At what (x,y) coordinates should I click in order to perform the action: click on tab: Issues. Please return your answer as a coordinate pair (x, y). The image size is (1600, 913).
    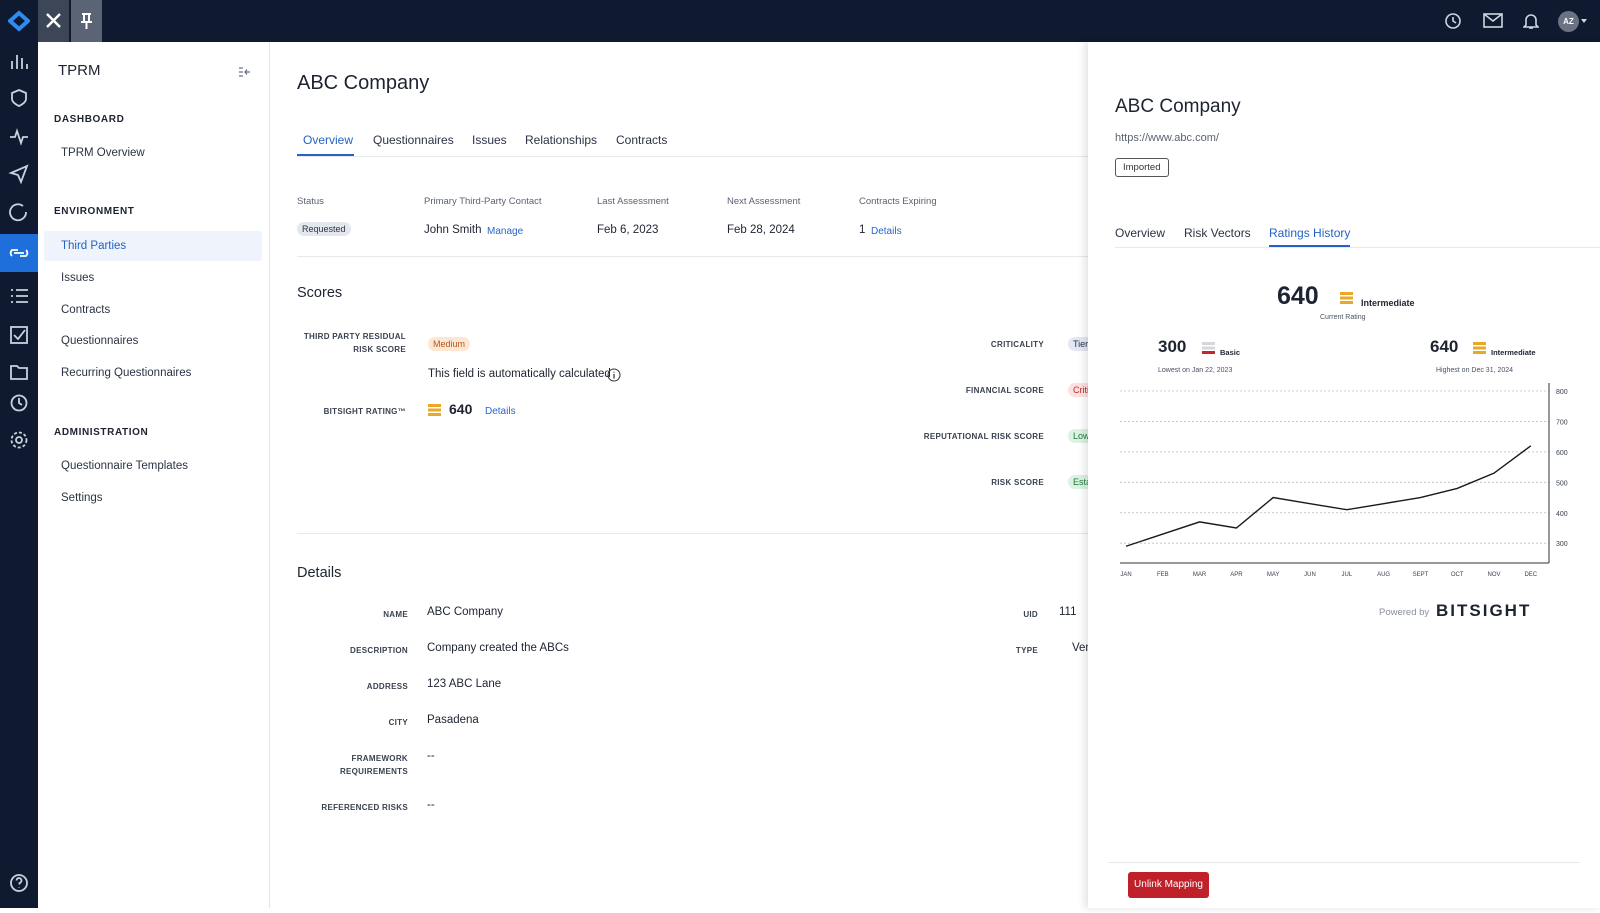
    Looking at the image, I should click on (489, 140).